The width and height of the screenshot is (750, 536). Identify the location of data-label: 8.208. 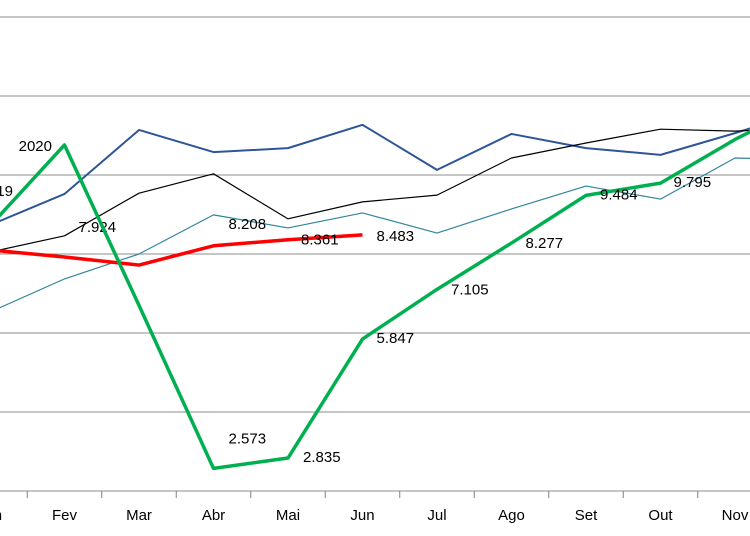
(248, 224).